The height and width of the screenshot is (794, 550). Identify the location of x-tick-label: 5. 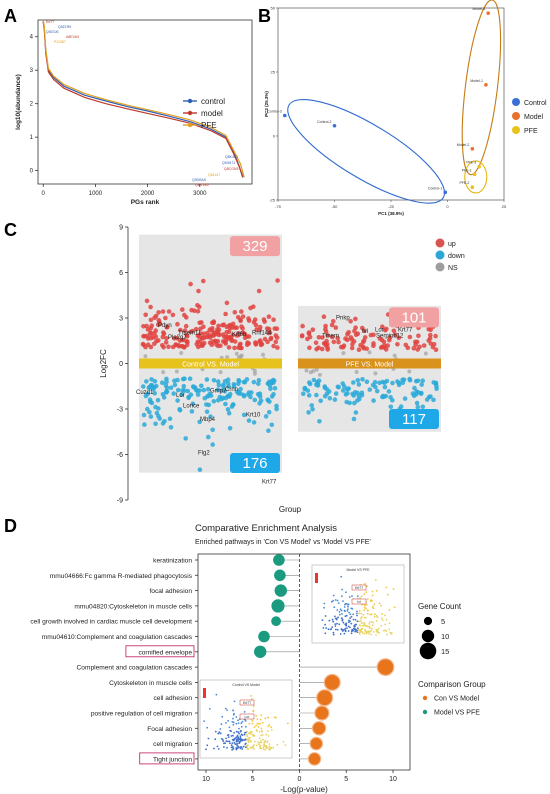
(346, 779).